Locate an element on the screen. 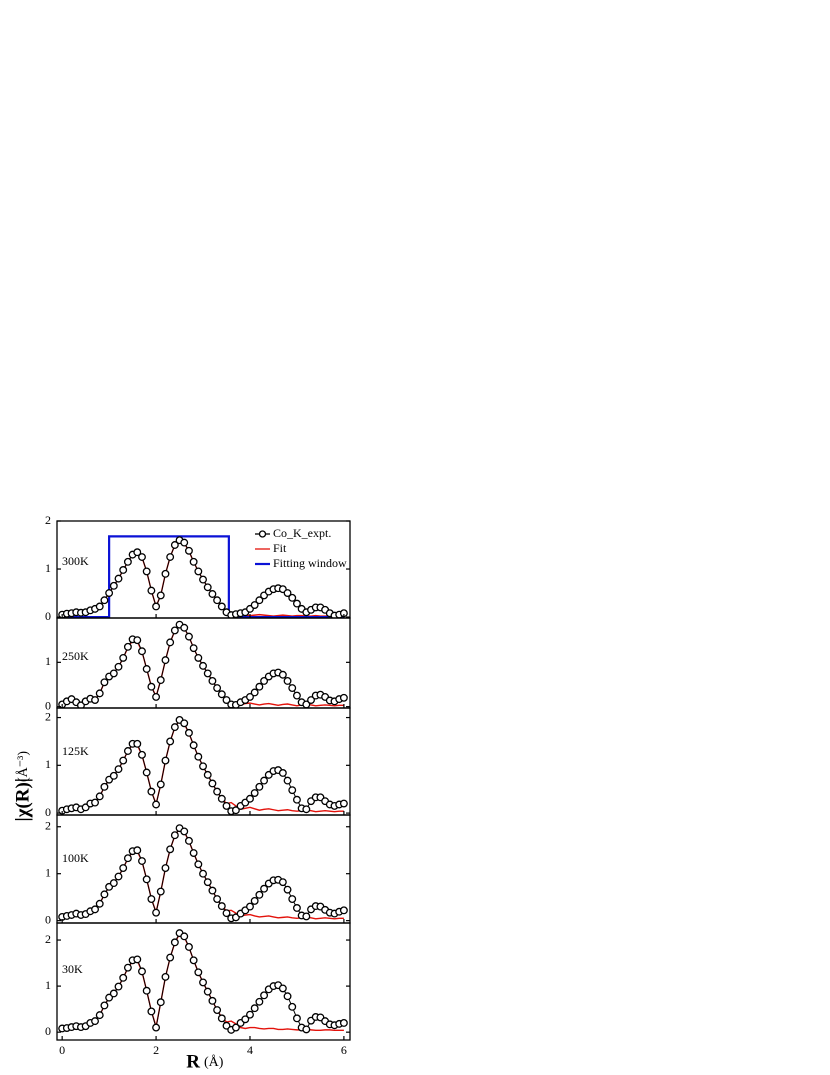  legend-label: Fitting window is located at coordinates (310, 563).